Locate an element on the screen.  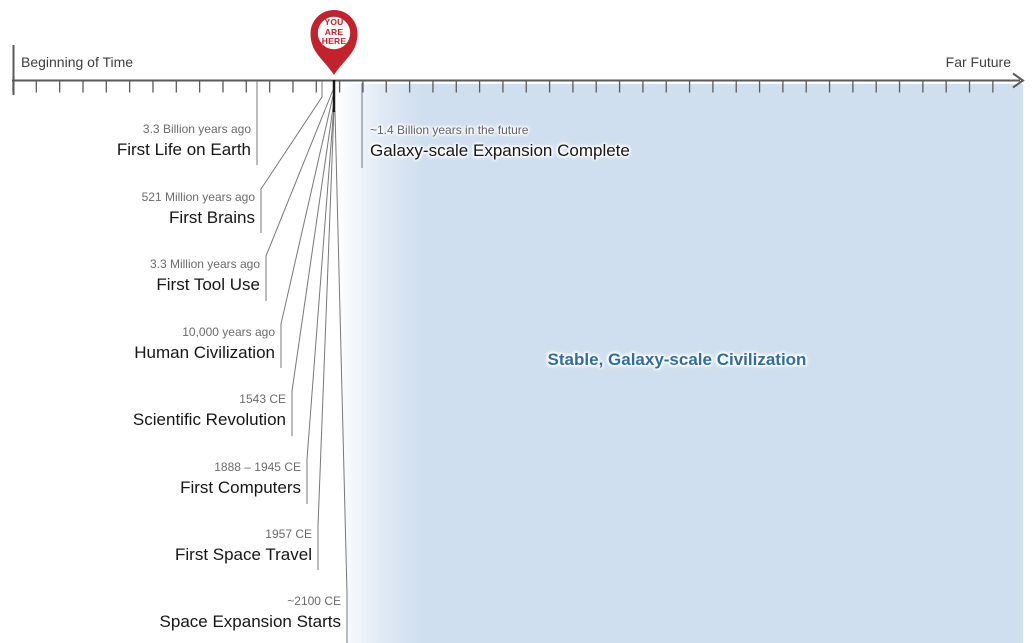
axis-label-beginning-of-time: Beginning of Time is located at coordinates (77, 62).